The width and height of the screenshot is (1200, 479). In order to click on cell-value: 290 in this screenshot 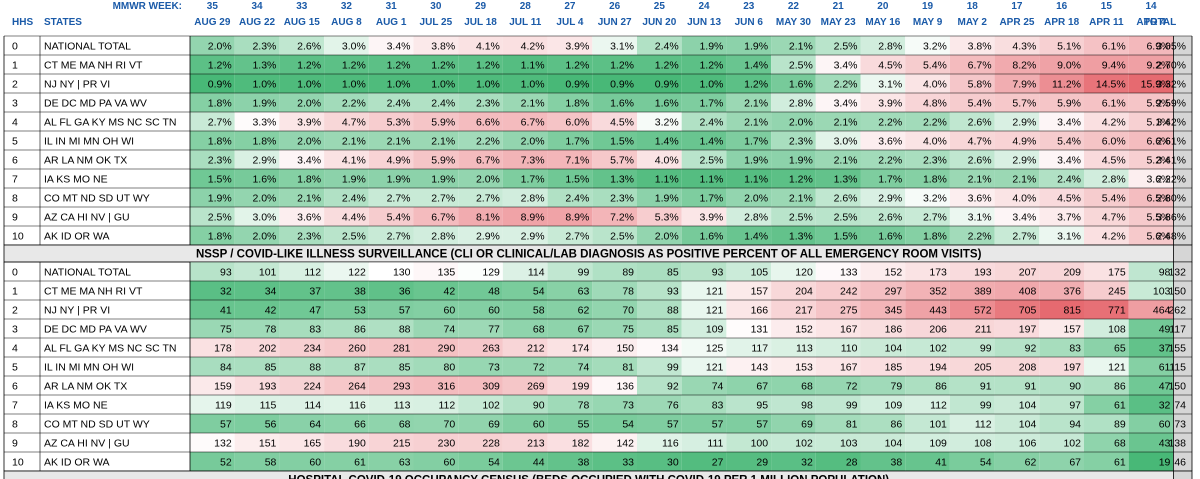, I will do `click(447, 349)`.